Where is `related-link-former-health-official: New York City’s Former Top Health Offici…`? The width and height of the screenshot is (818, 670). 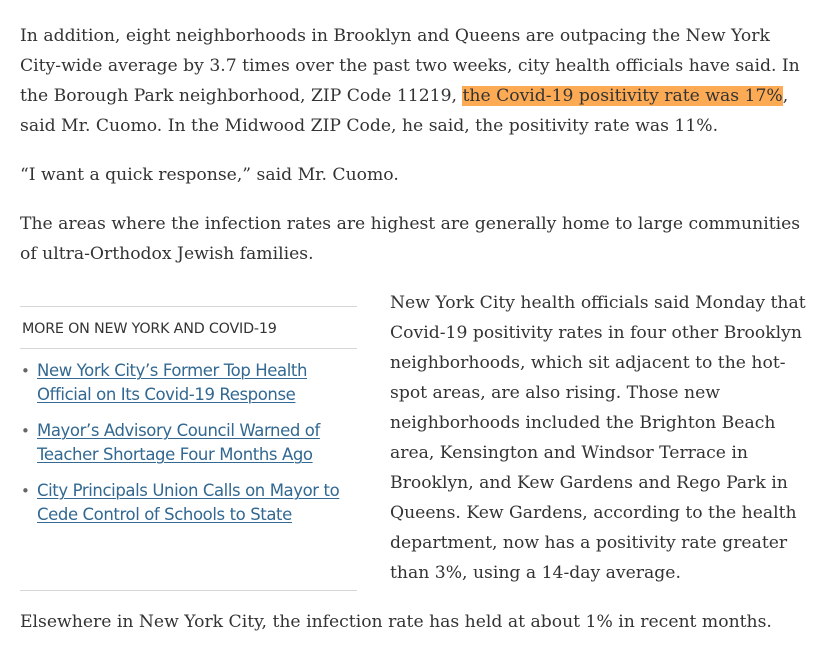 related-link-former-health-official: New York City’s Former Top Health Offici… is located at coordinates (172, 382).